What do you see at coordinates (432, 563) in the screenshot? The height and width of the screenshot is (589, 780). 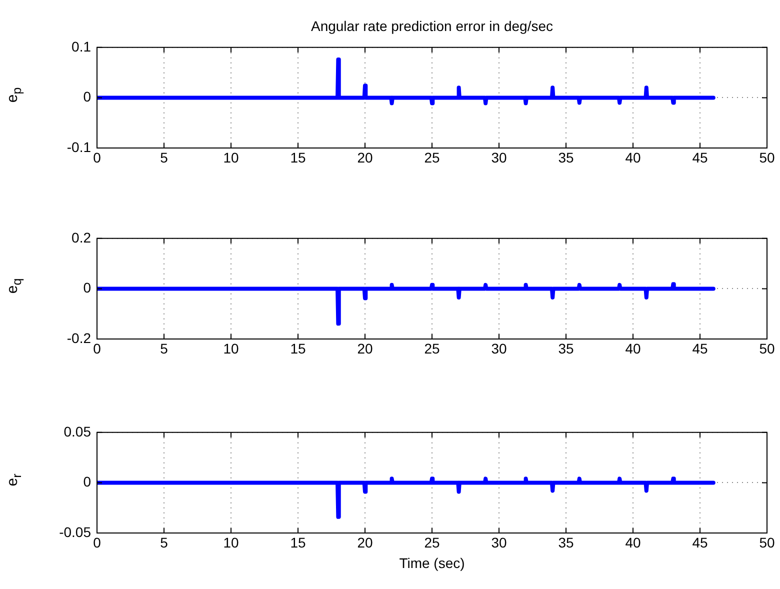 I see `x-axis-title: Time (sec)` at bounding box center [432, 563].